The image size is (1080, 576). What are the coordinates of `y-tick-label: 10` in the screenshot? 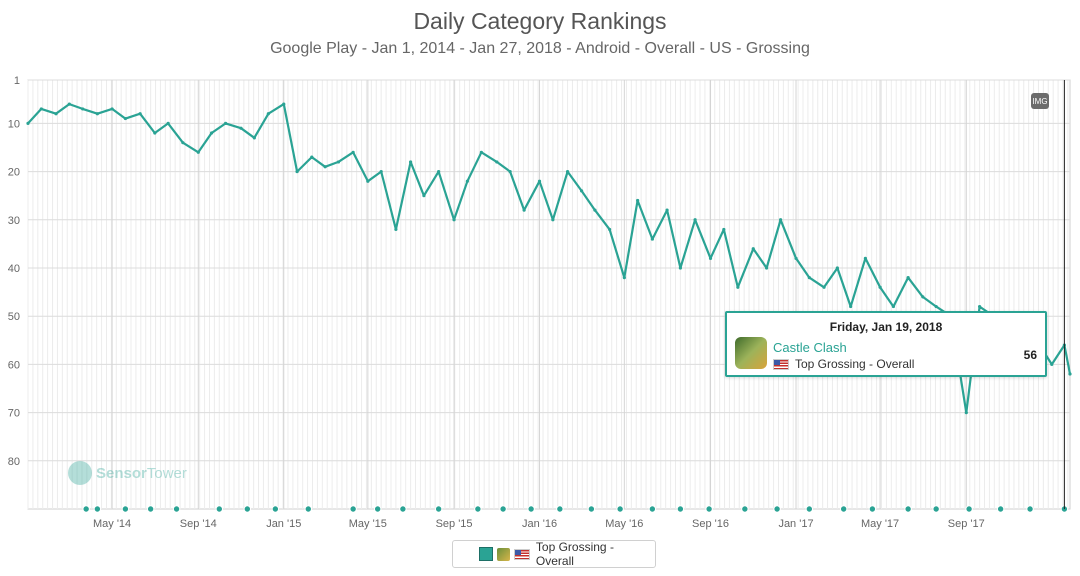 It's located at (14, 124).